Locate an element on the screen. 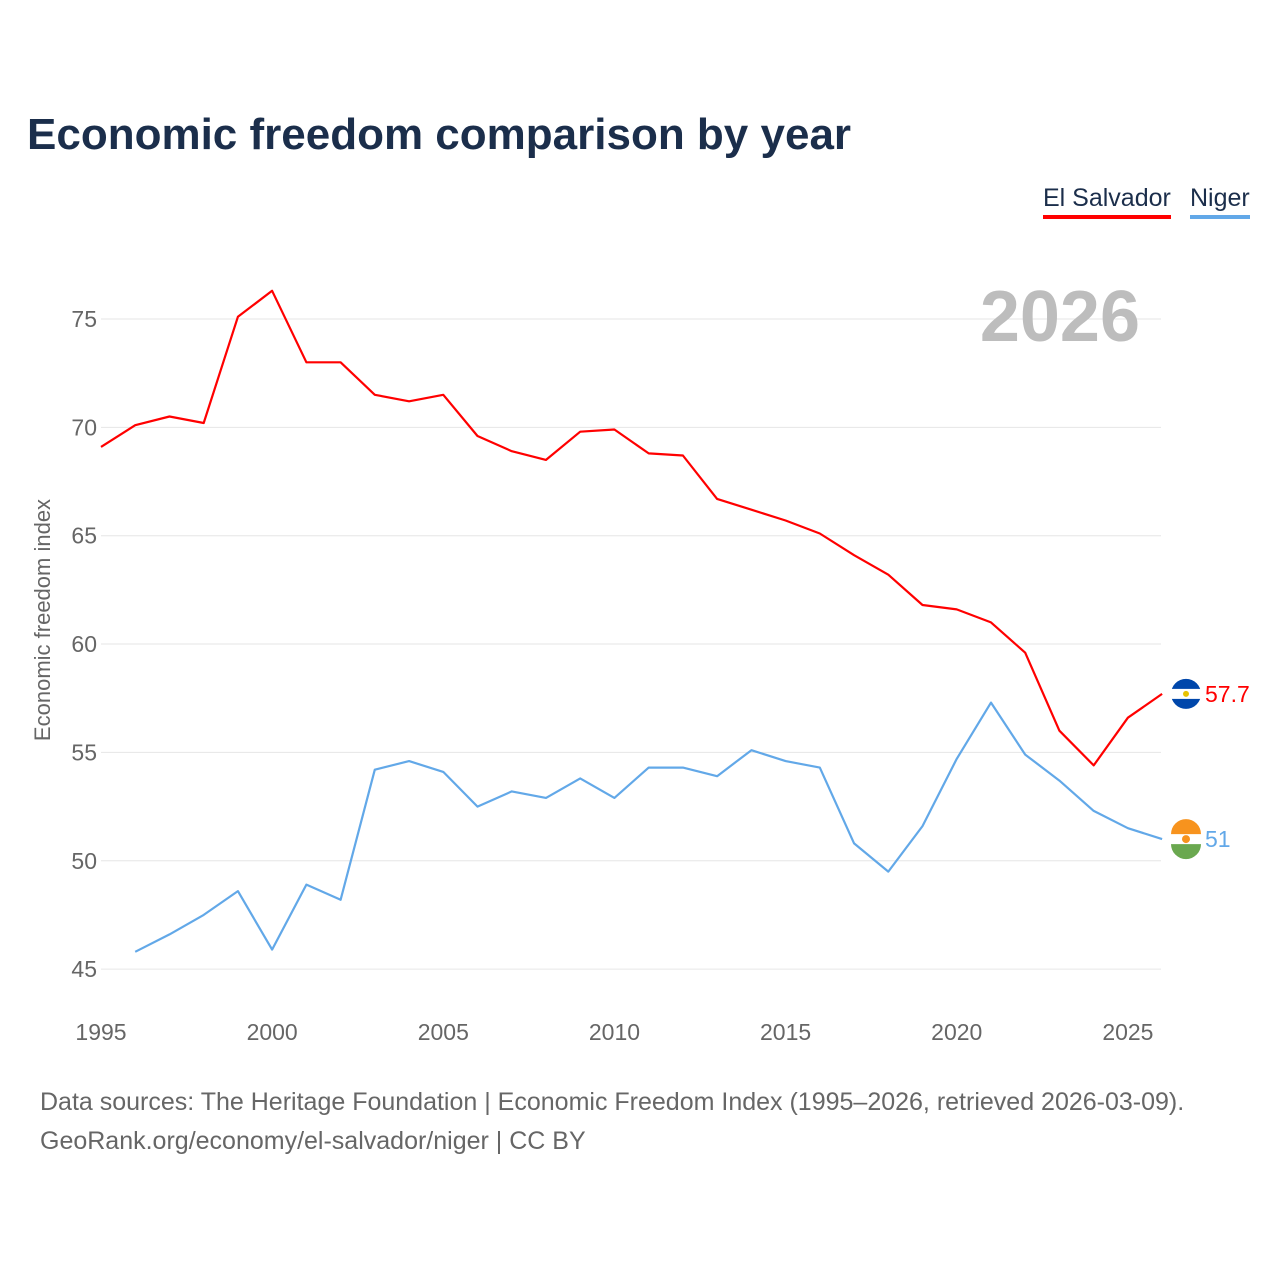 This screenshot has width=1280, height=1280. y-tick-label: 75 is located at coordinates (84, 319).